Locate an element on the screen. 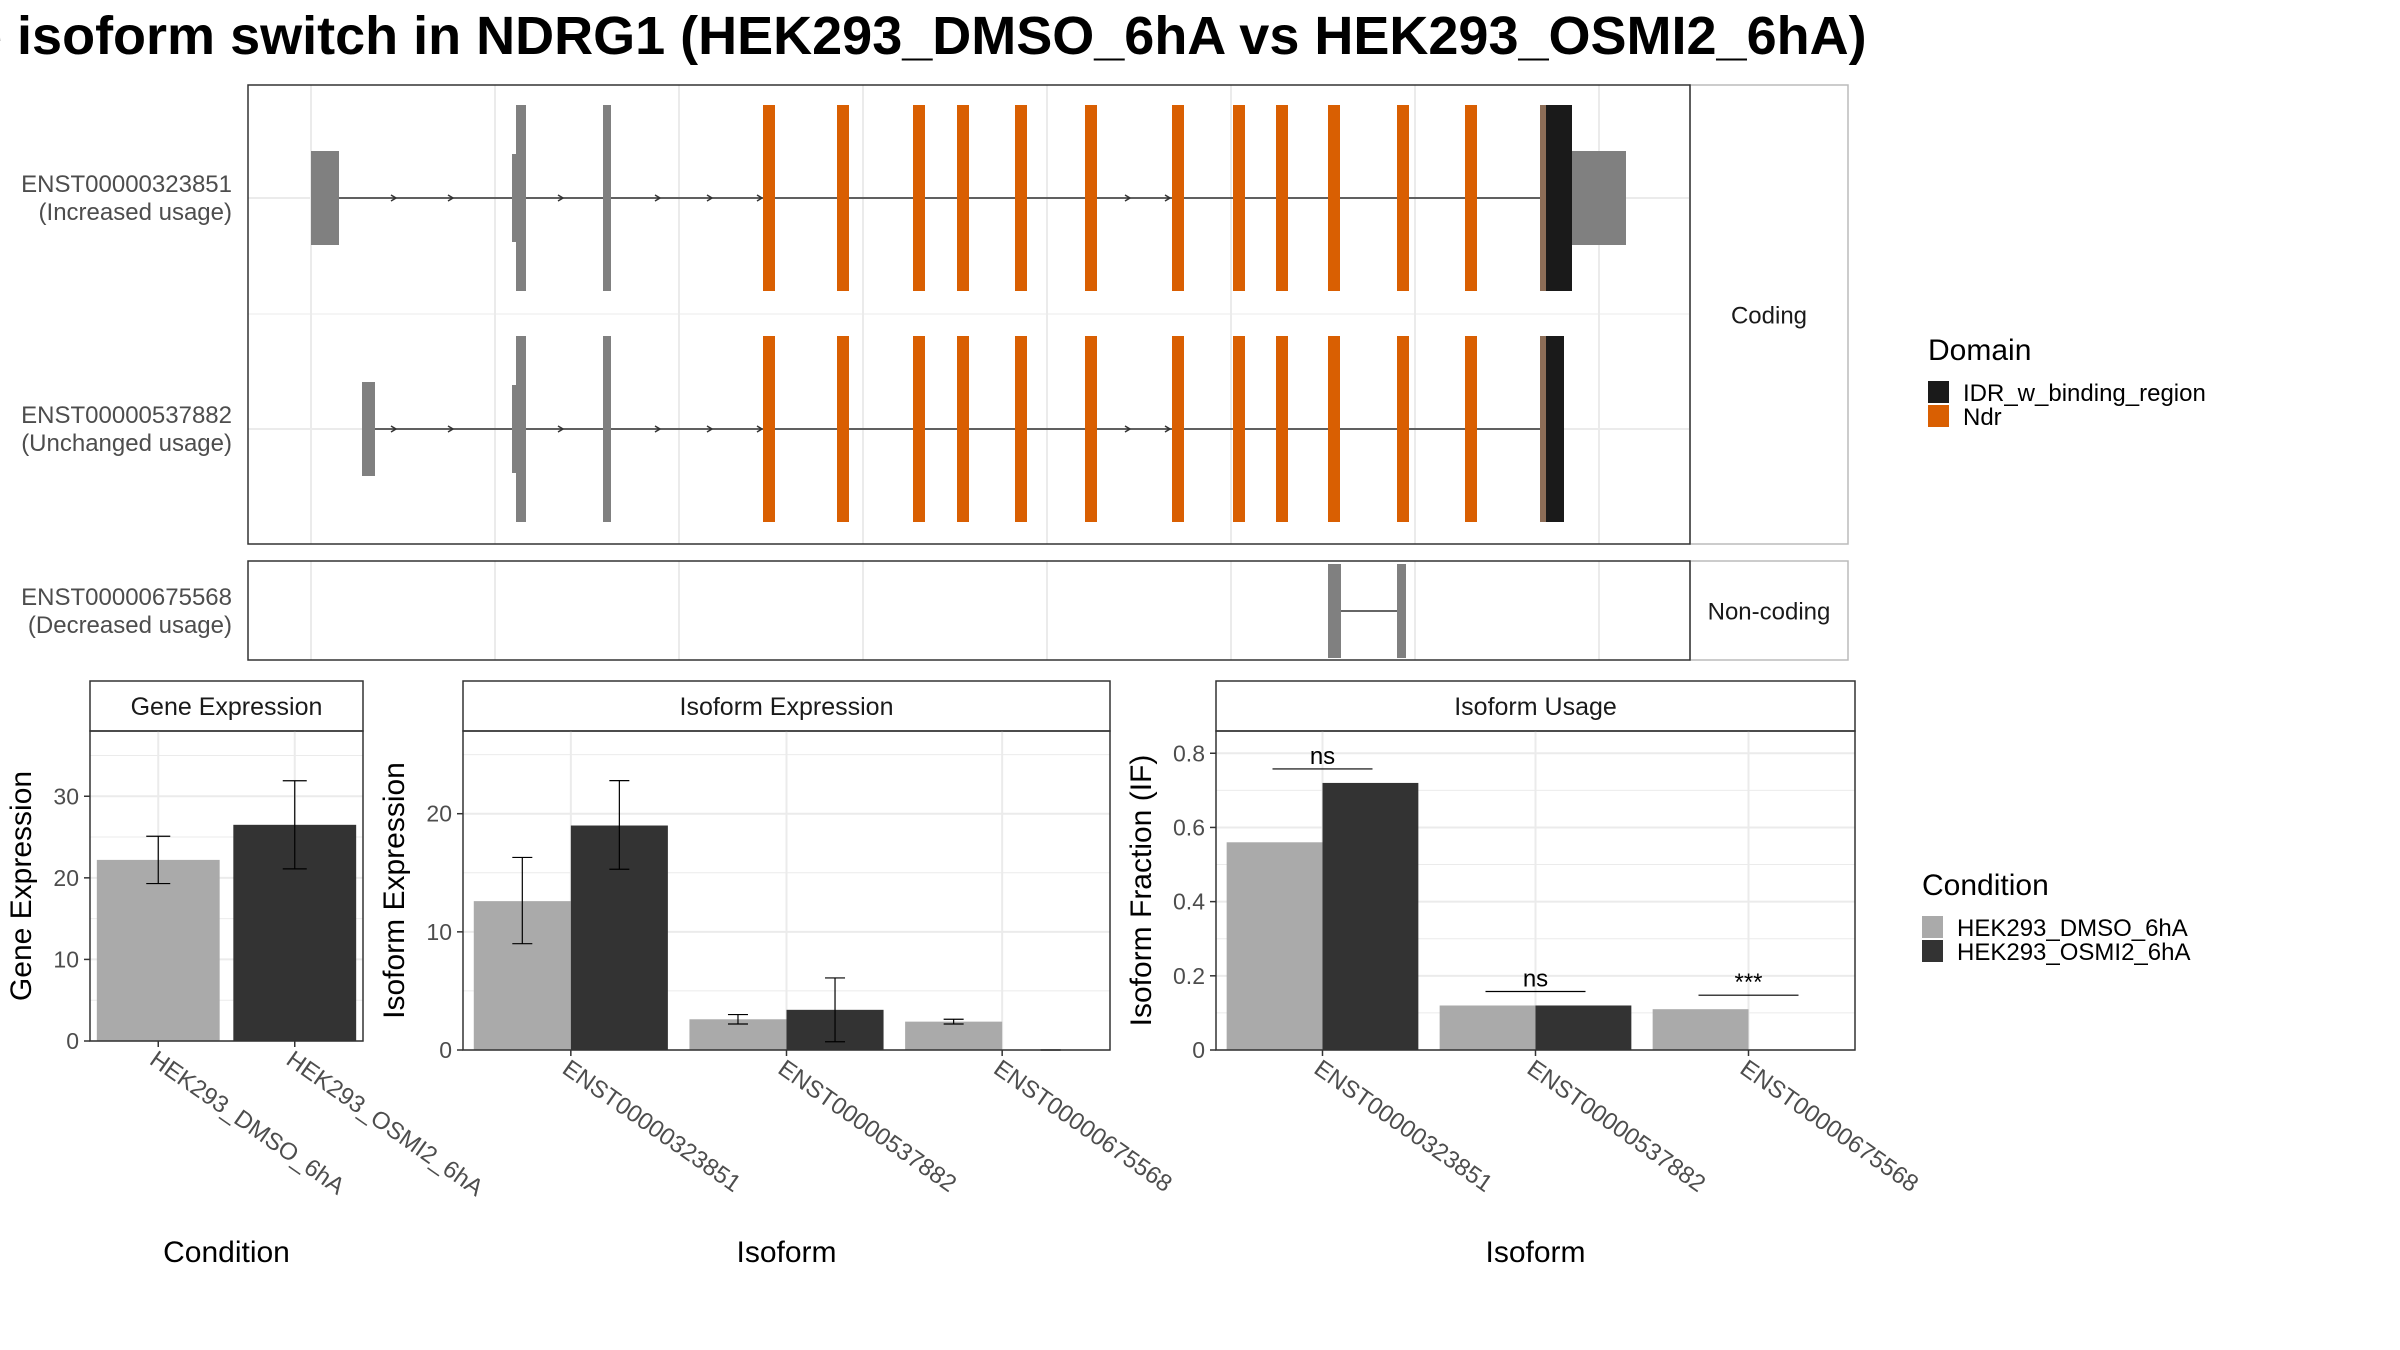 The width and height of the screenshot is (2400, 1350). y-tick-label: 0.4 is located at coordinates (1189, 902).